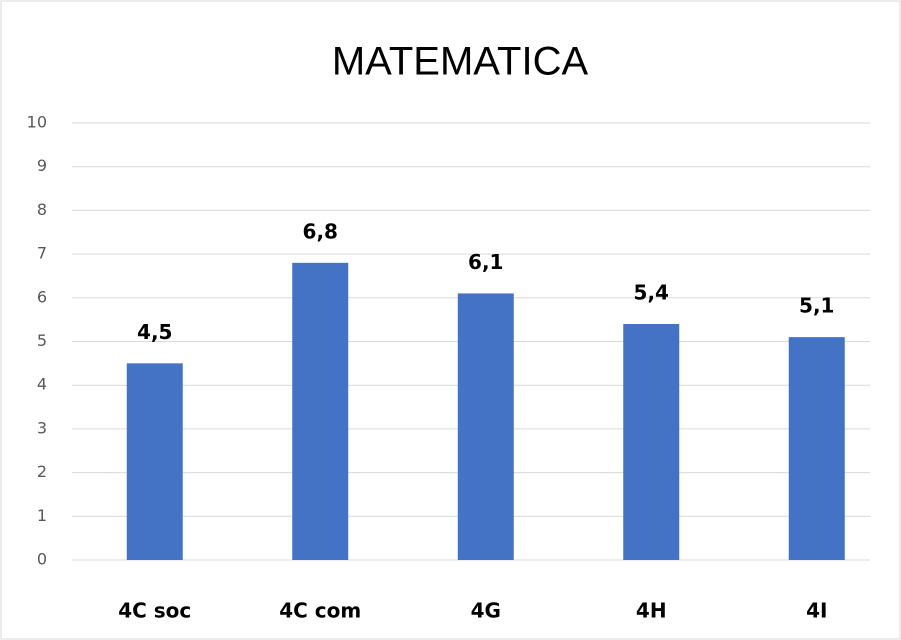 Image resolution: width=901 pixels, height=640 pixels. What do you see at coordinates (320, 231) in the screenshot?
I see `value-label: 6,8` at bounding box center [320, 231].